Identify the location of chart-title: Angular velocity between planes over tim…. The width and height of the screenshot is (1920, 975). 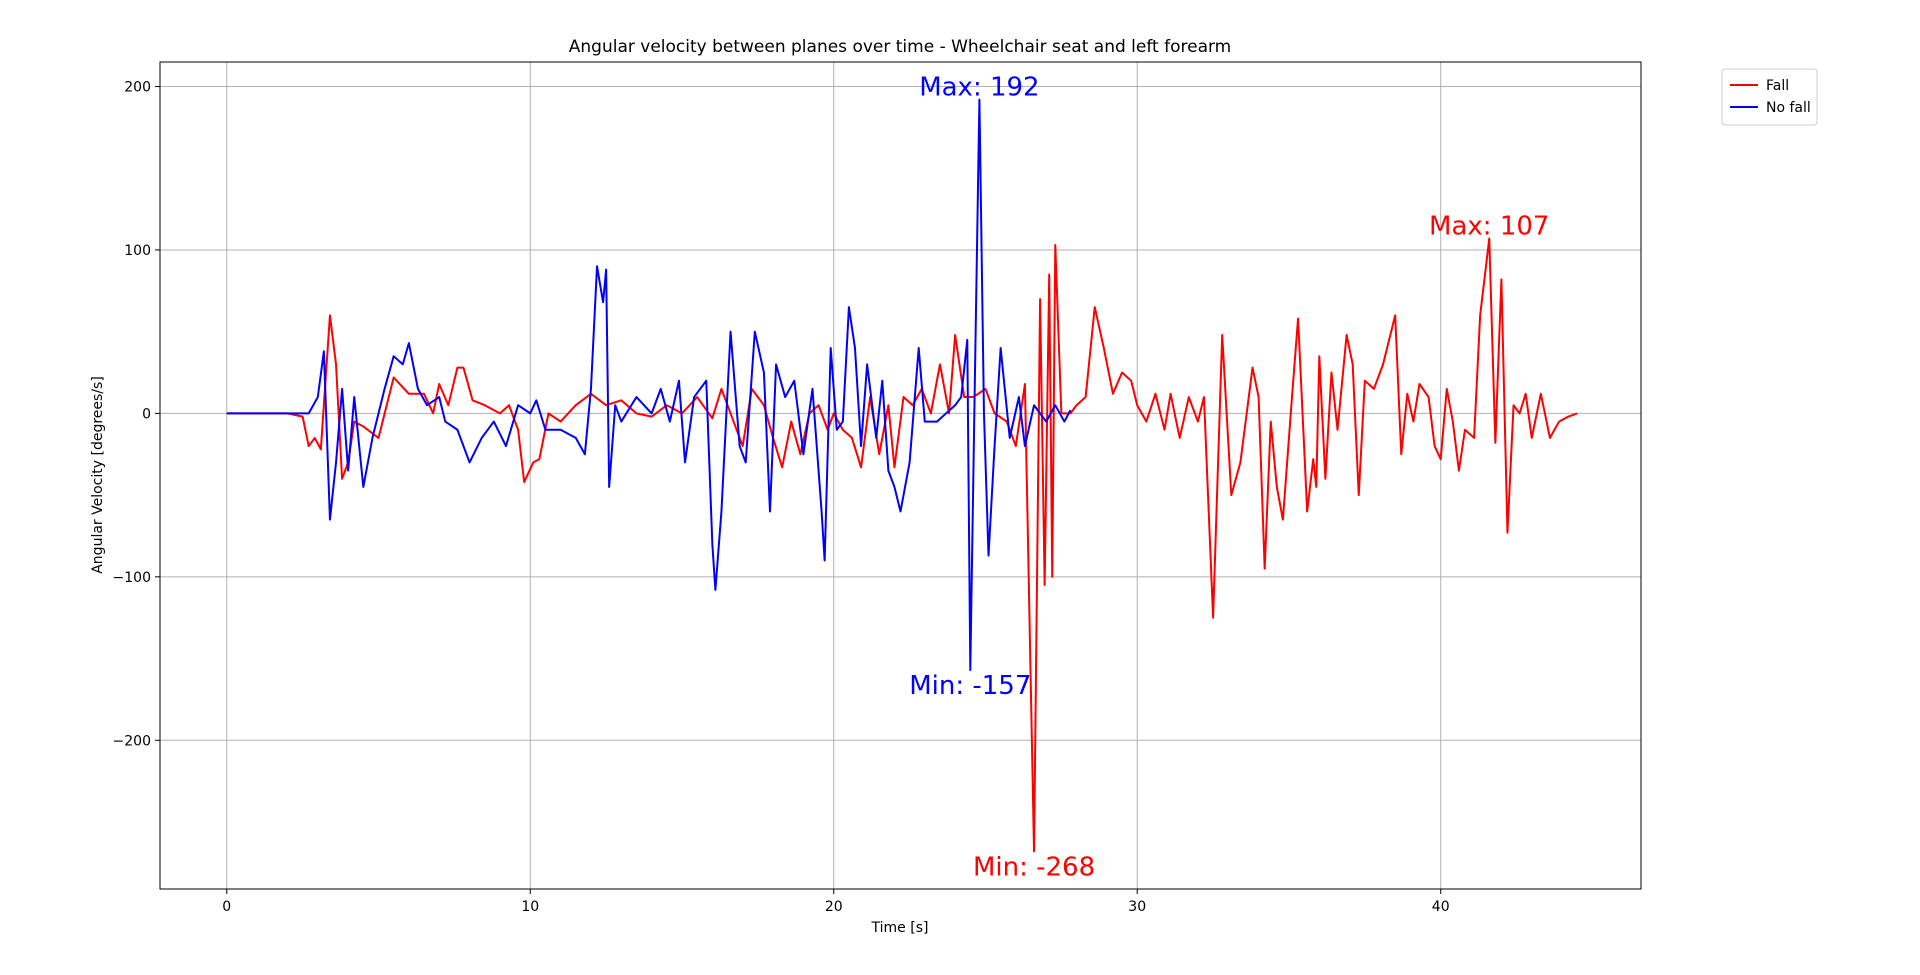
(900, 47).